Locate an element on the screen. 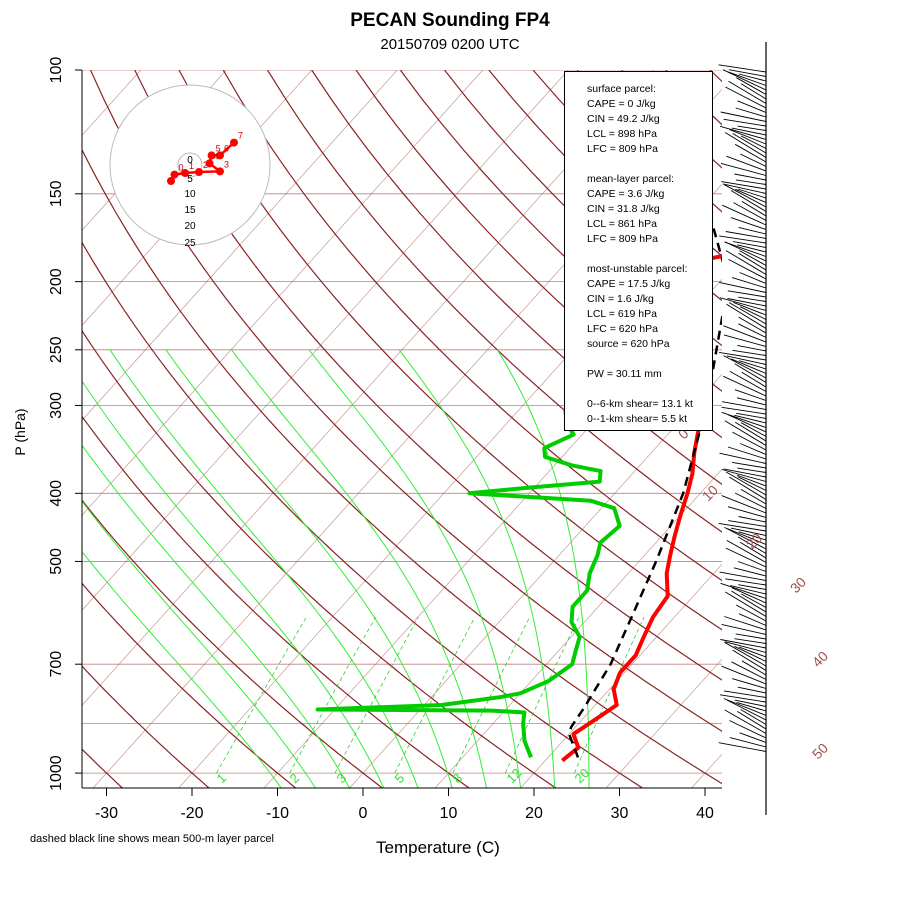 This screenshot has width=900, height=900. stats-line: CAPE = 3.6 J/kg is located at coordinates (626, 194).